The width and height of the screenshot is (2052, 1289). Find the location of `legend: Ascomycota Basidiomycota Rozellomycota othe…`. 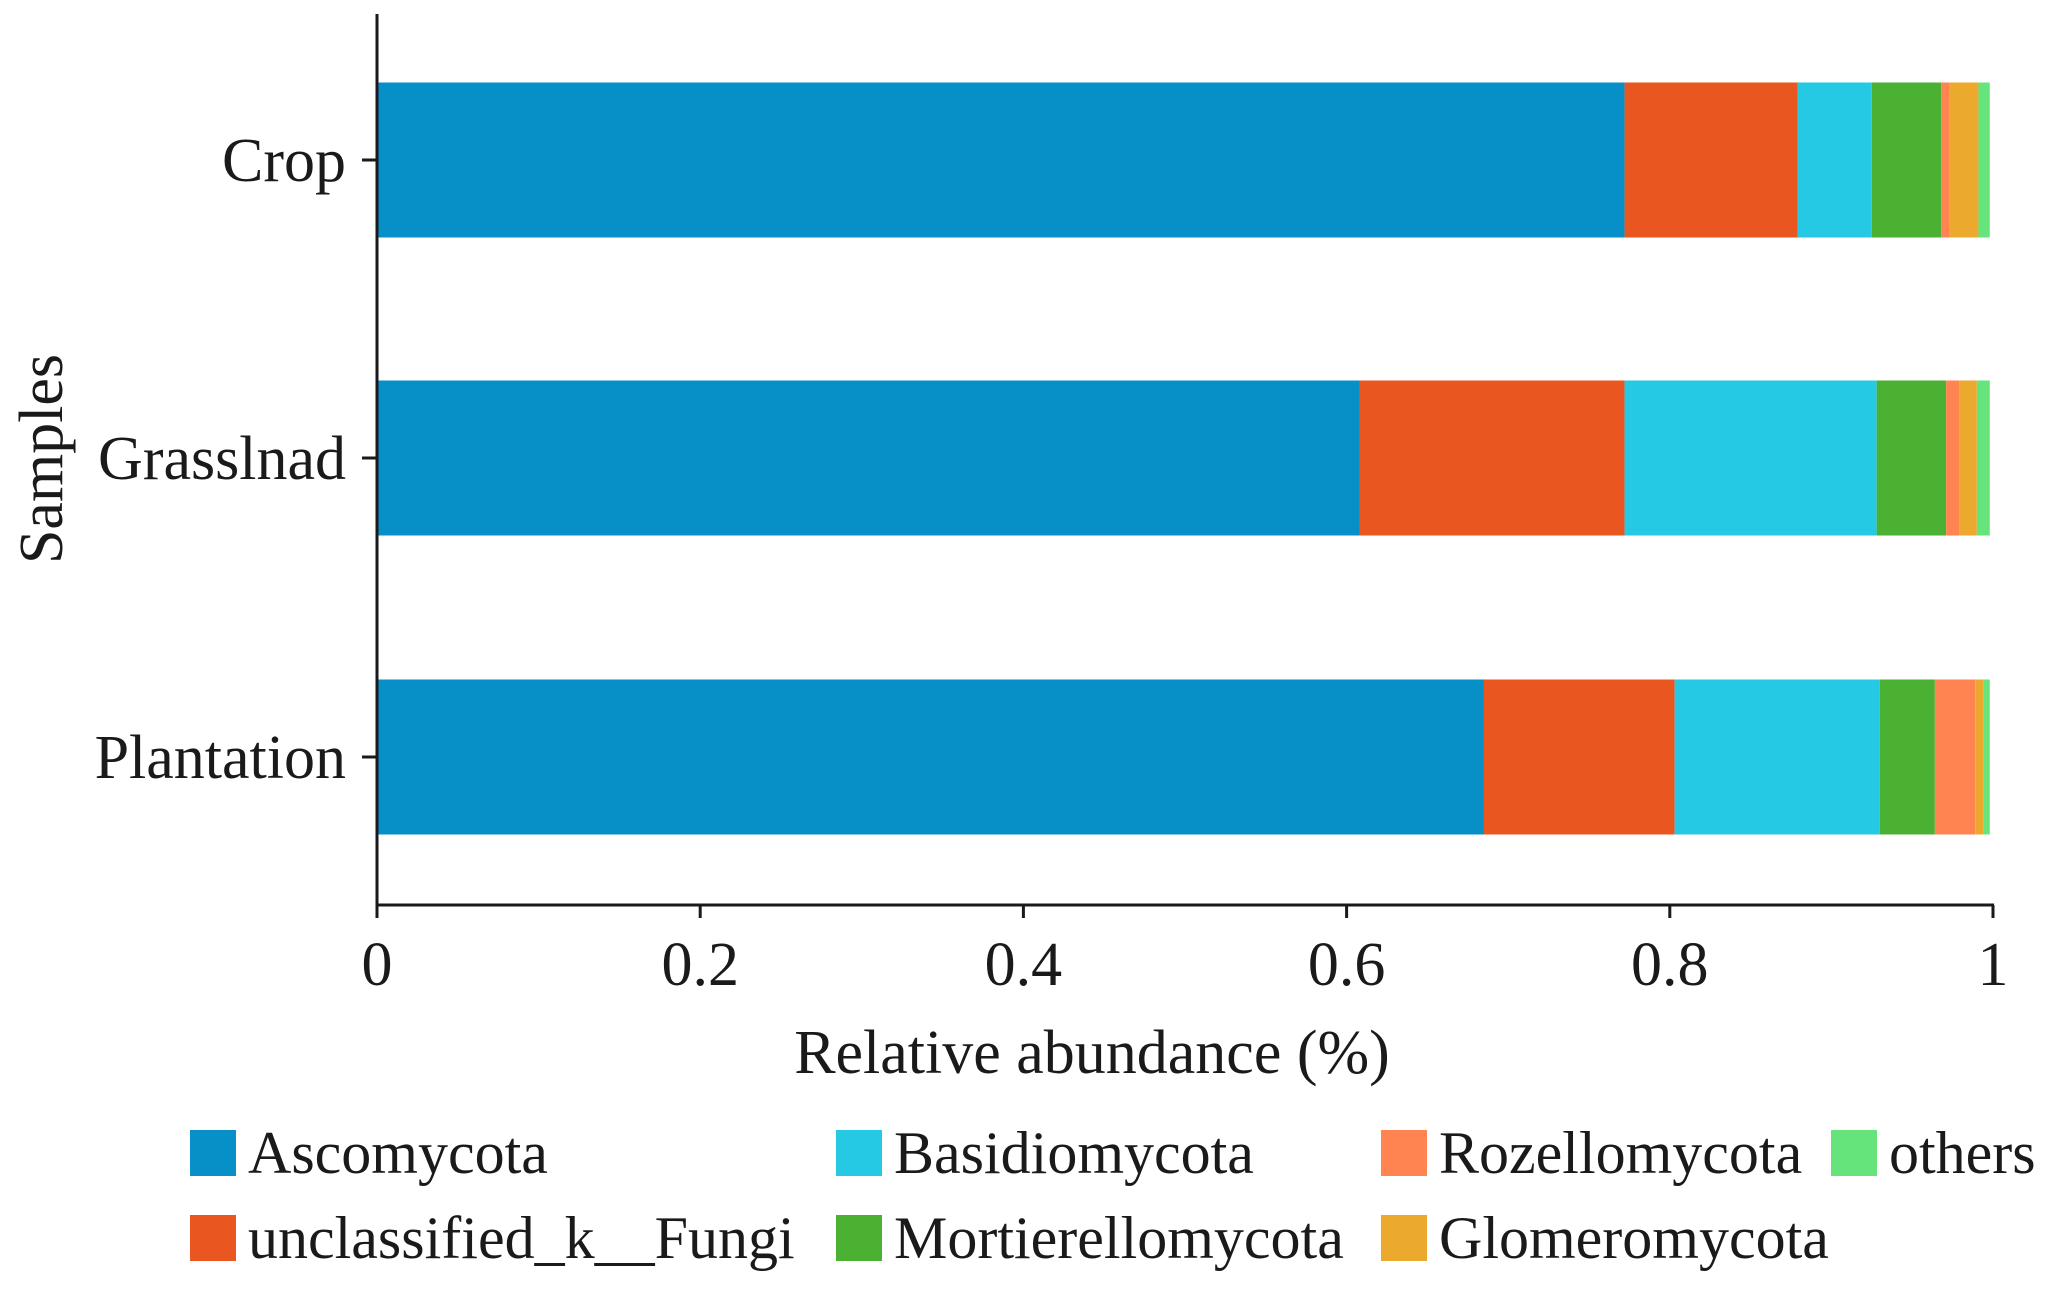

legend: Ascomycota Basidiomycota Rozellomycota othe… is located at coordinates (1113, 1195).